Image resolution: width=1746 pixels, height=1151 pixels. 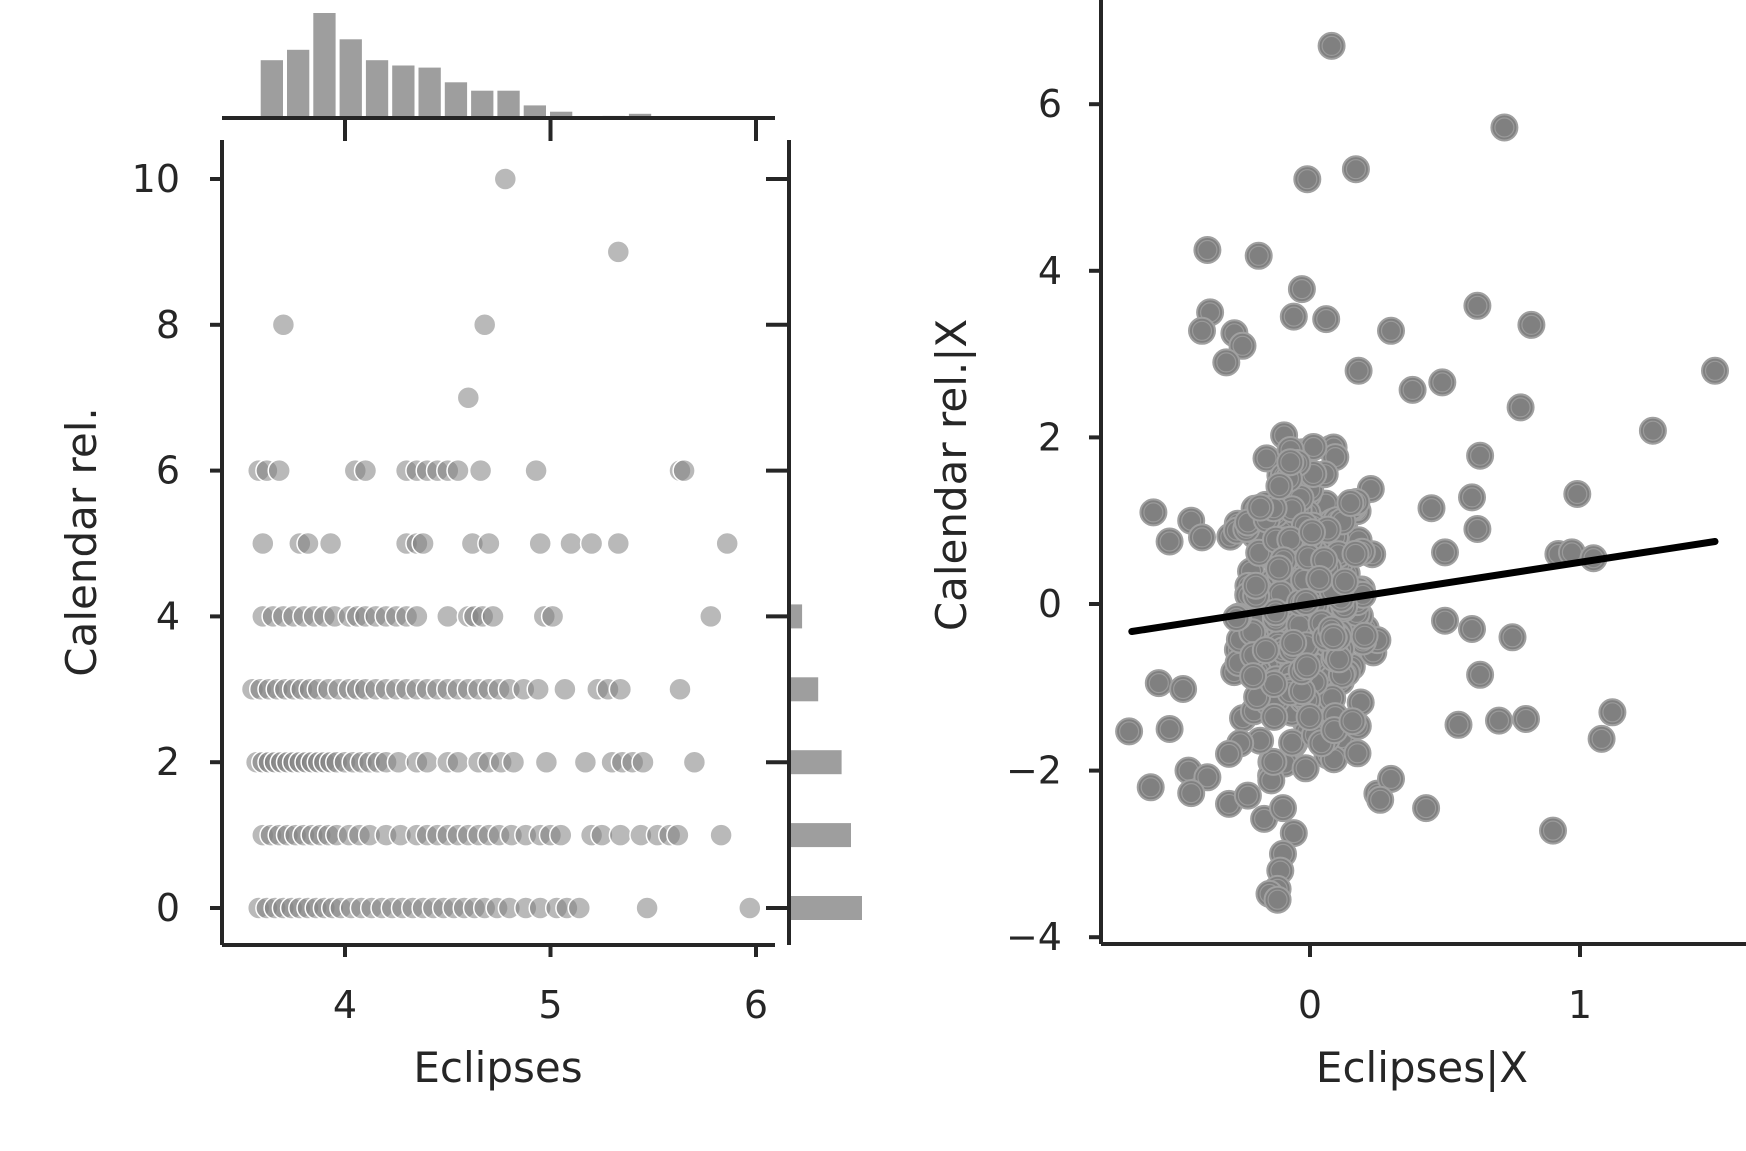 I want to click on partial-y-ticks: −4 −2 0 2 4 6, so click(x=1053, y=520).